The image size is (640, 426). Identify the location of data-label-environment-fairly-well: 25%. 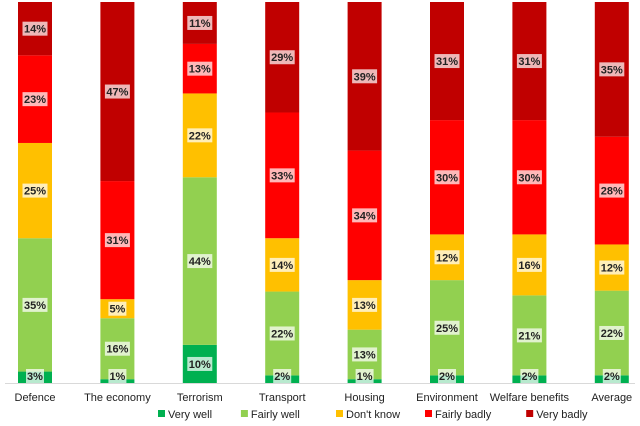
(447, 329).